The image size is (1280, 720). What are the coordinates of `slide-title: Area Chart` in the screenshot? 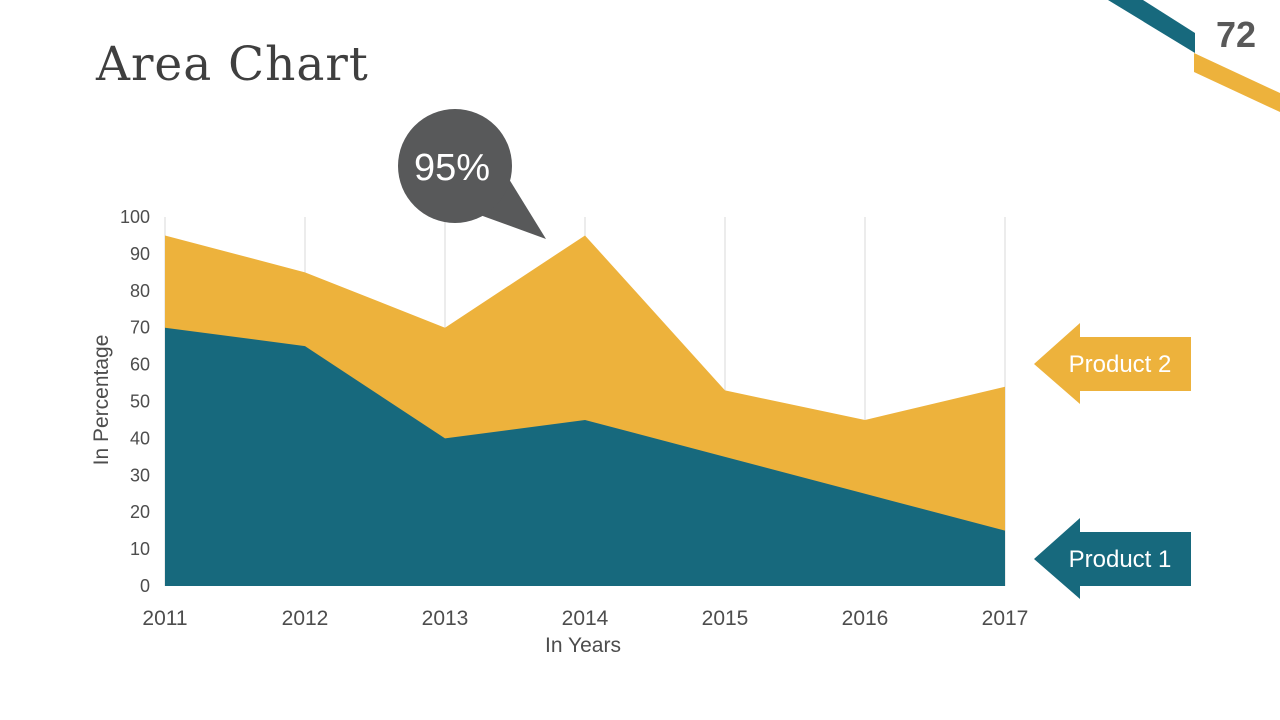 It's located at (232, 65).